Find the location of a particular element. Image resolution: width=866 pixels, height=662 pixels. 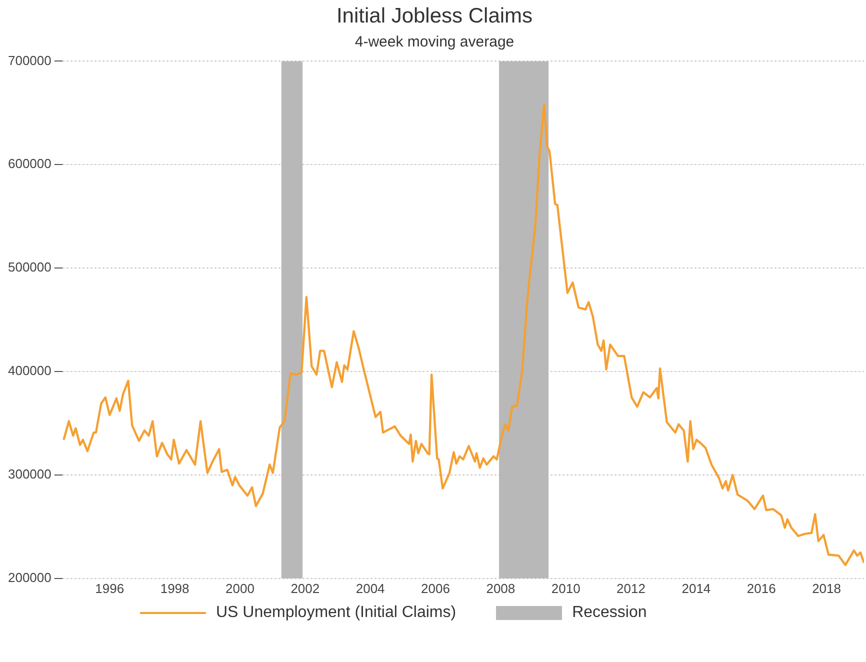

x-tick-label: 1996 is located at coordinates (109, 588).